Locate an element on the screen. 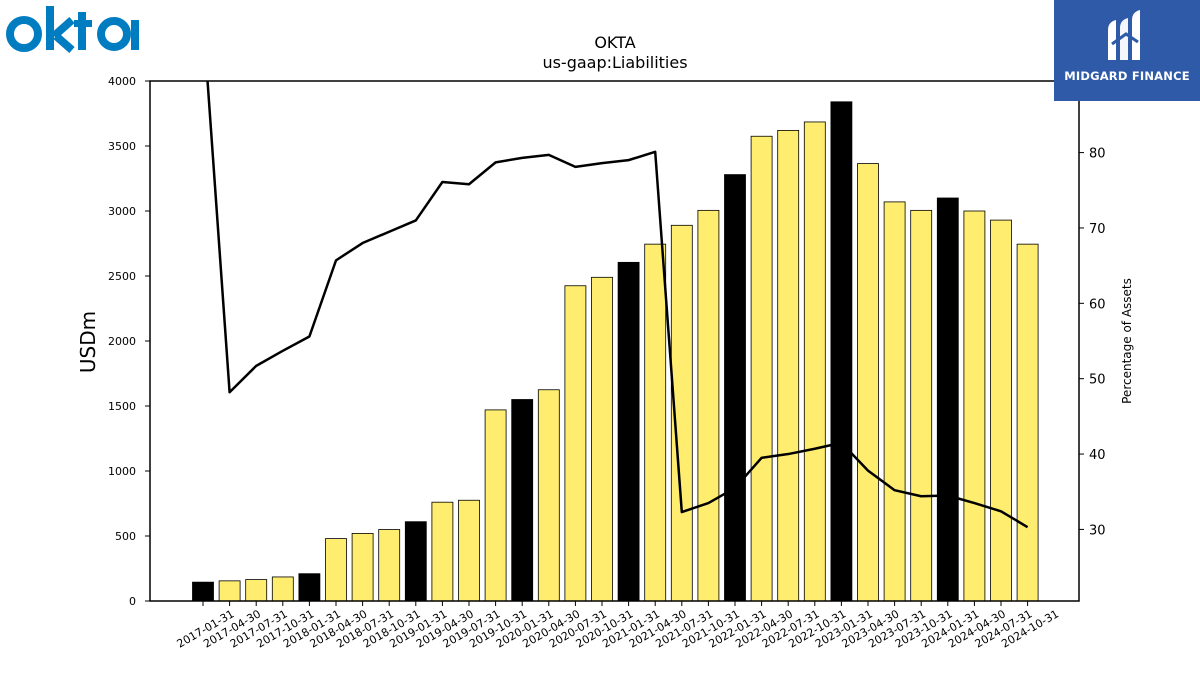 This screenshot has width=1200, height=675. y-tick-label: 1000 is located at coordinates (122, 471).